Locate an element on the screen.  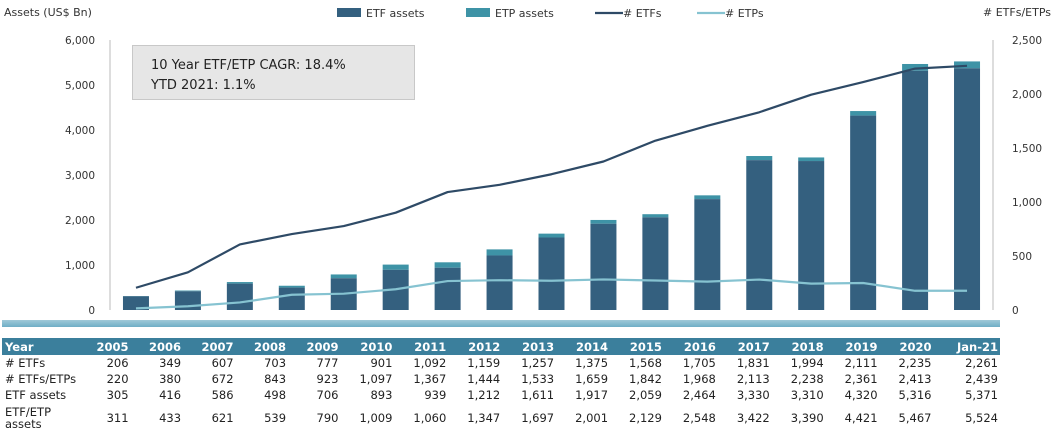
table-cell: 1,611 is located at coordinates (538, 395).